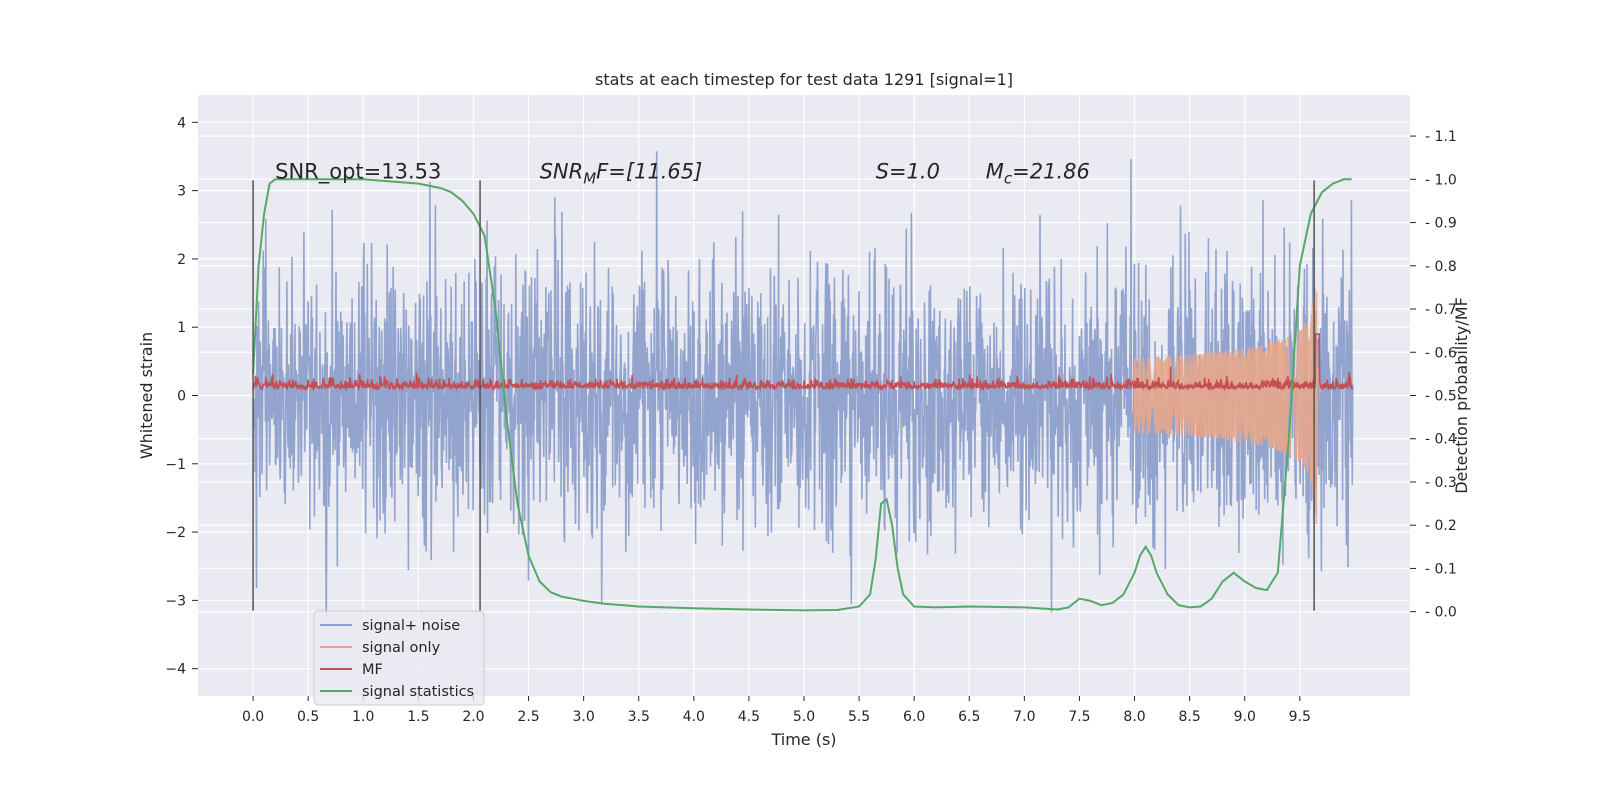  I want to click on y2-tick-label: - 0.3, so click(1441, 483).